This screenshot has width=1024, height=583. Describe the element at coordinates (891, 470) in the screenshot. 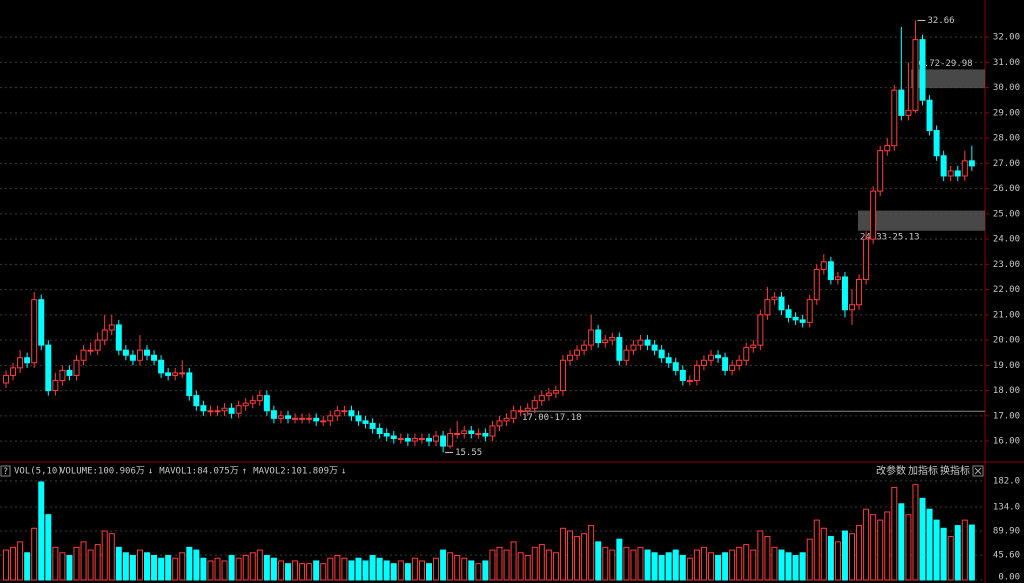

I see `indicator-button: 改参数` at that location.